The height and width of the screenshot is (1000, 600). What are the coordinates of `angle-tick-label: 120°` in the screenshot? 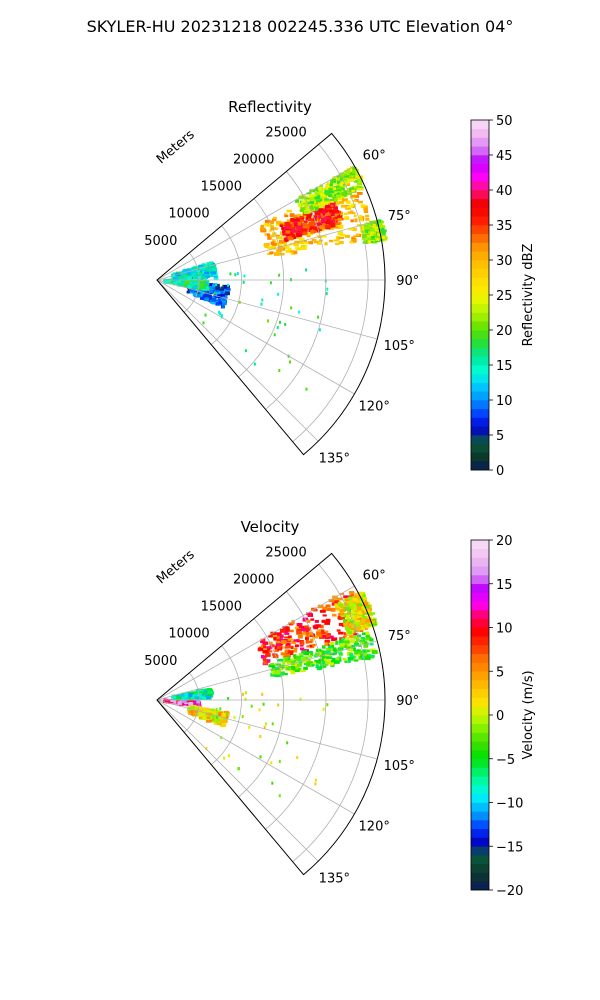 It's located at (374, 406).